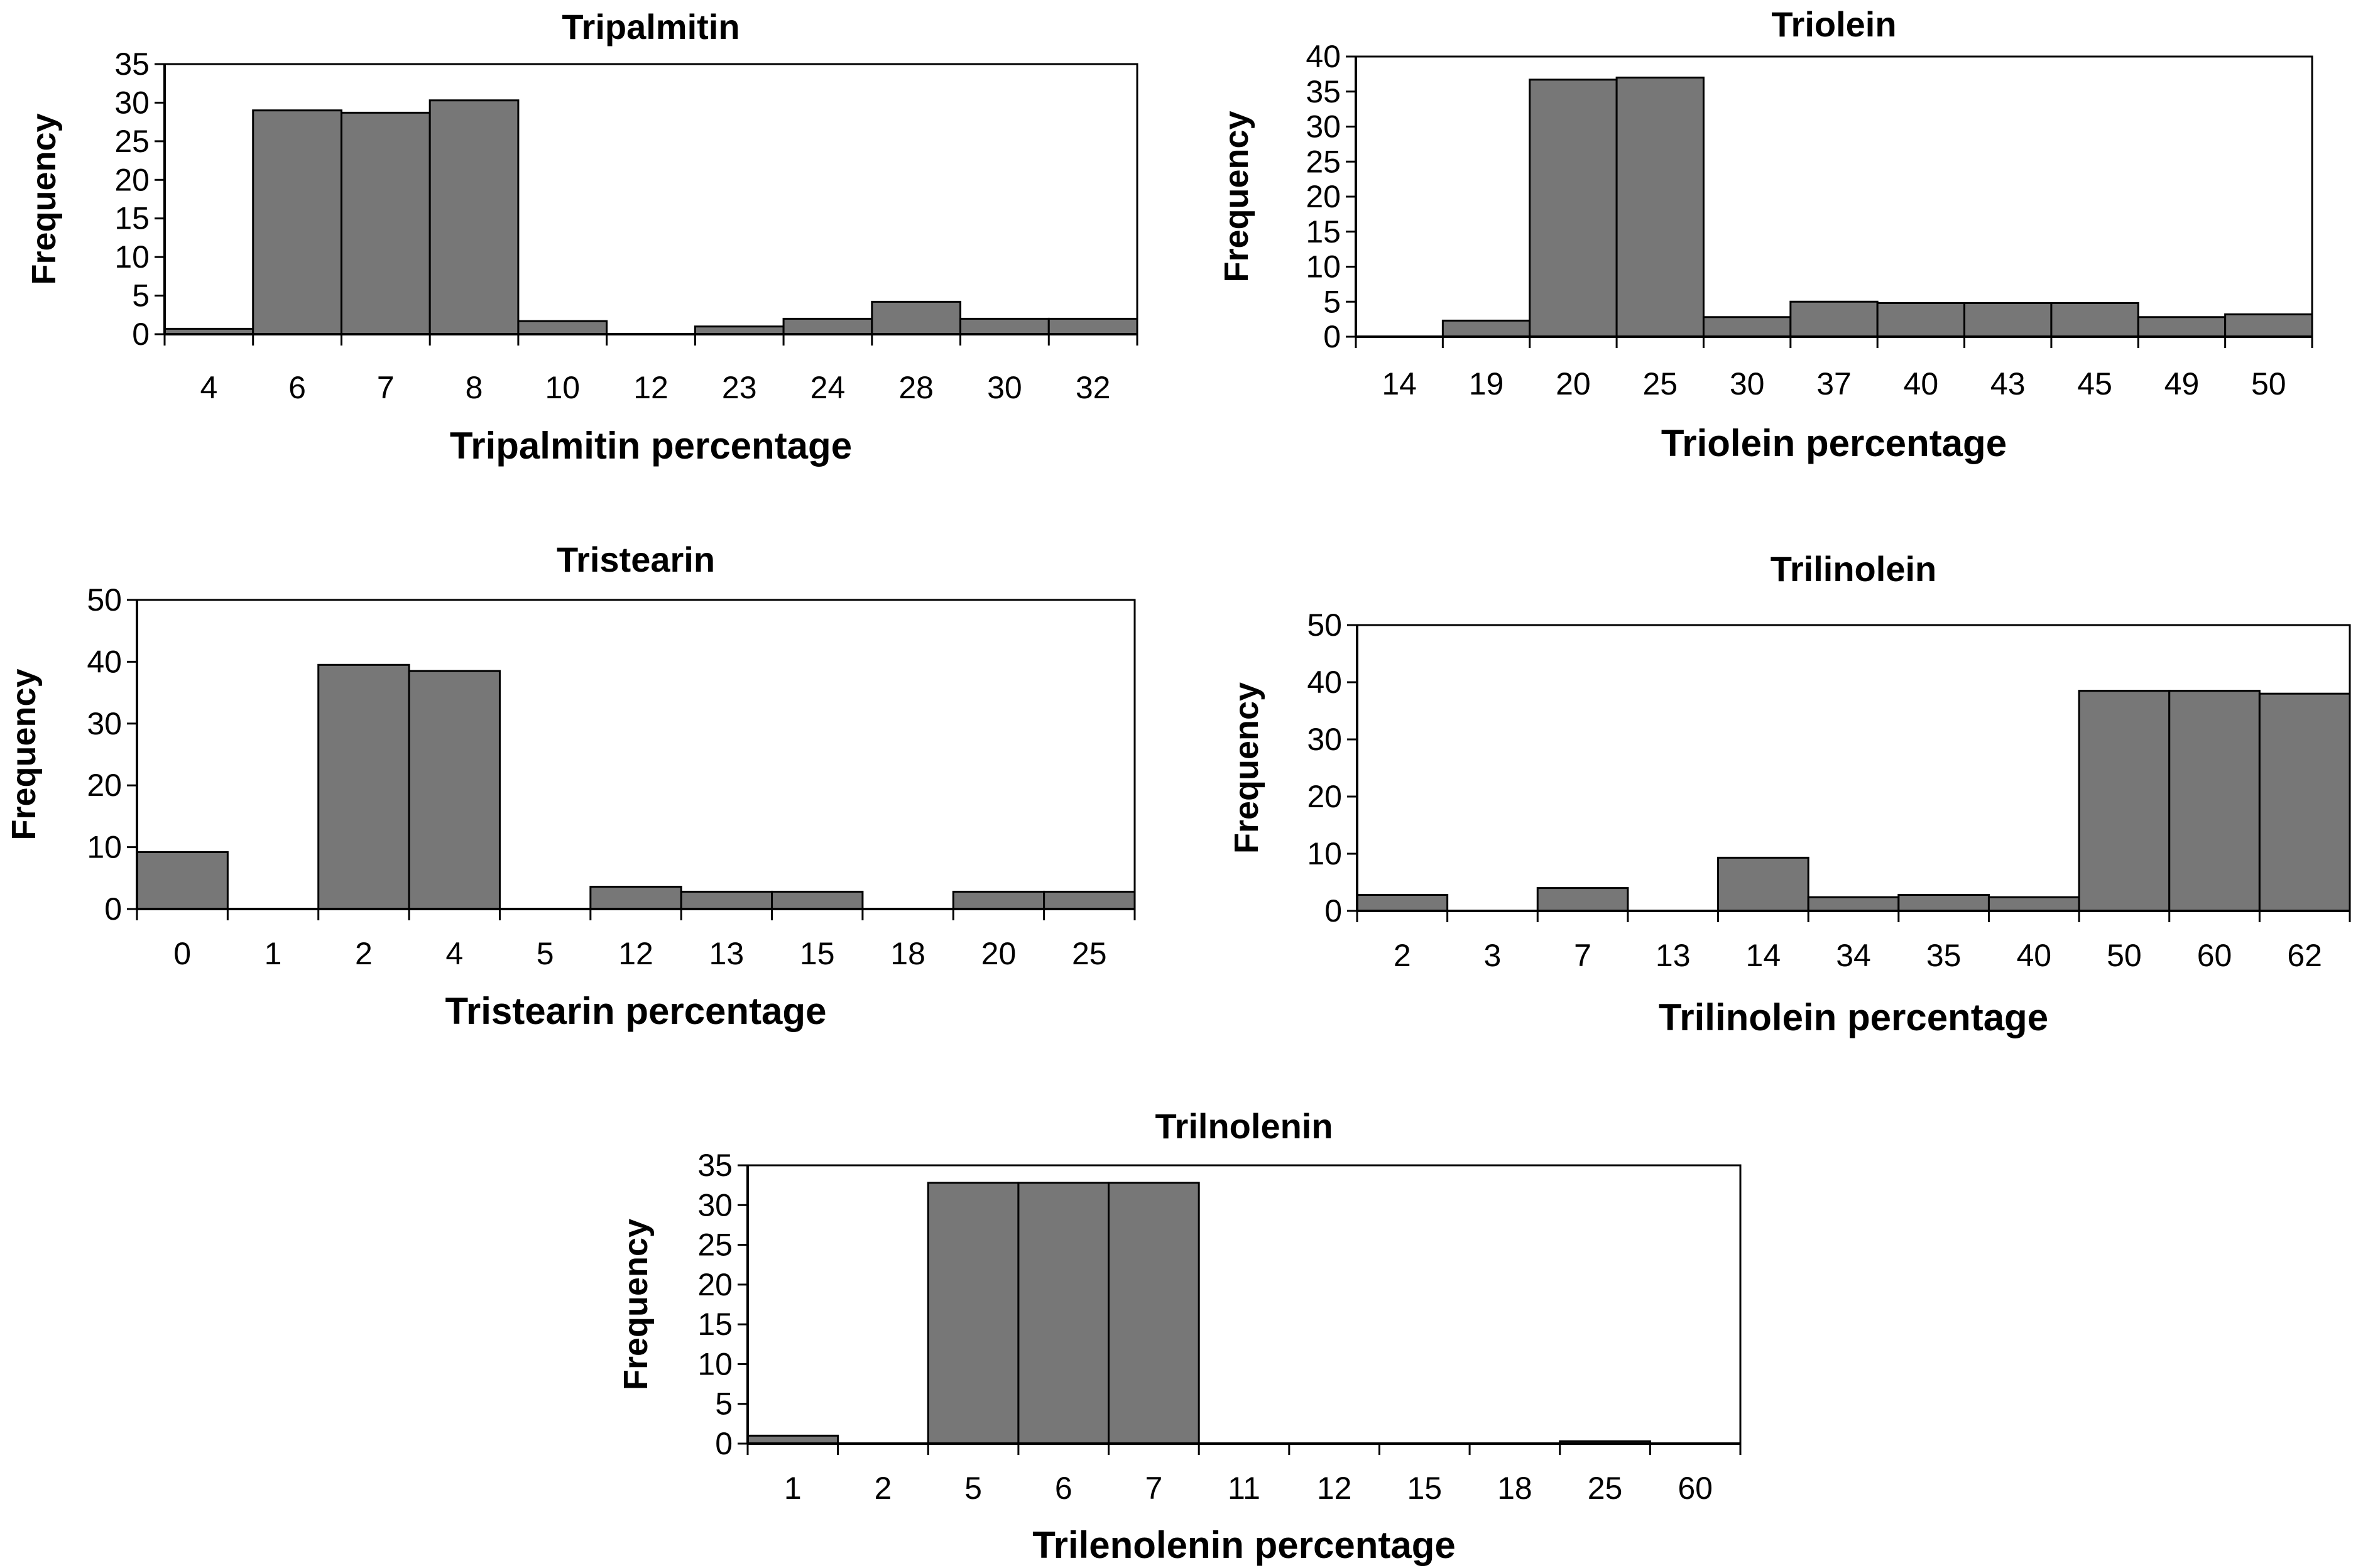  I want to click on tripalmitin-y-tick-label: 30, so click(132, 102).